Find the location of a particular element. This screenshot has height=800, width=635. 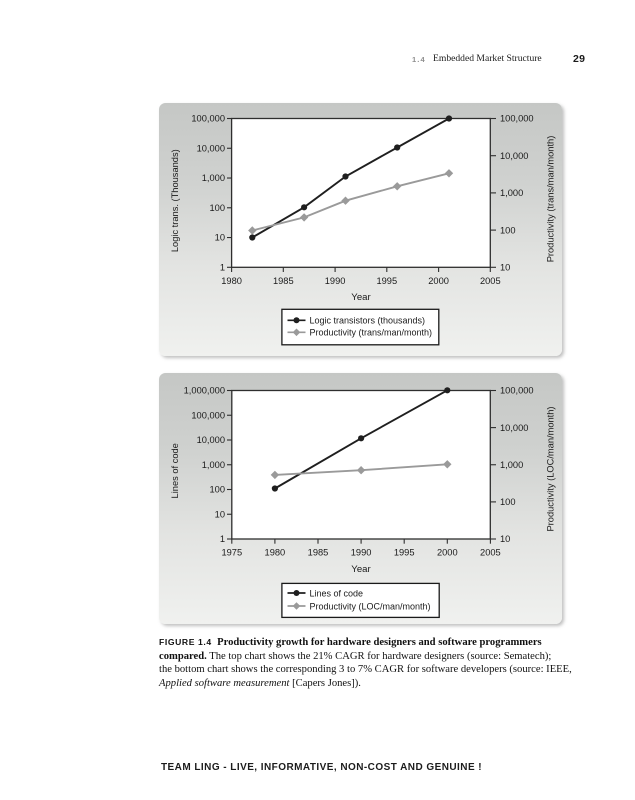

svg-text: Logic trans. (Thousands) is located at coordinates (175, 200).